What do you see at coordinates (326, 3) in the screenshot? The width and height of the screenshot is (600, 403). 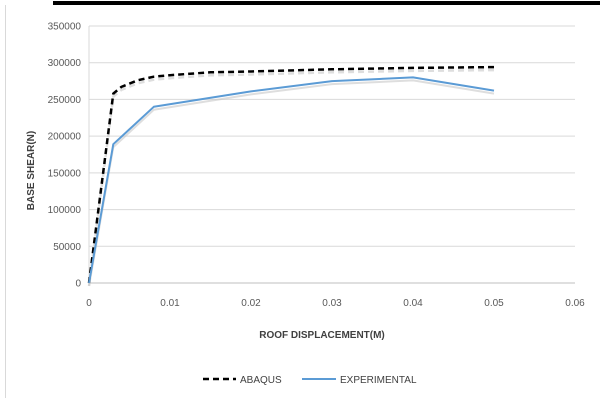 I see `top-rule` at bounding box center [326, 3].